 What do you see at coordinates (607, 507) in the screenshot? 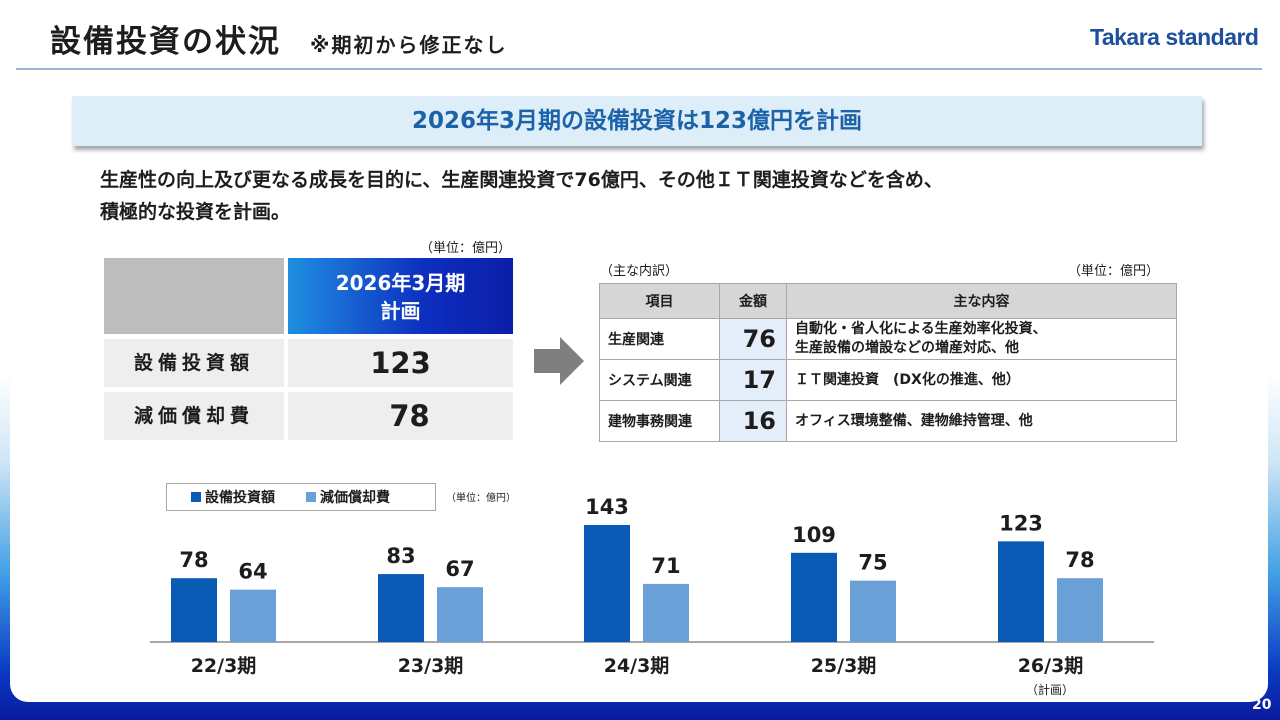
I see `data-label-capex: 143` at bounding box center [607, 507].